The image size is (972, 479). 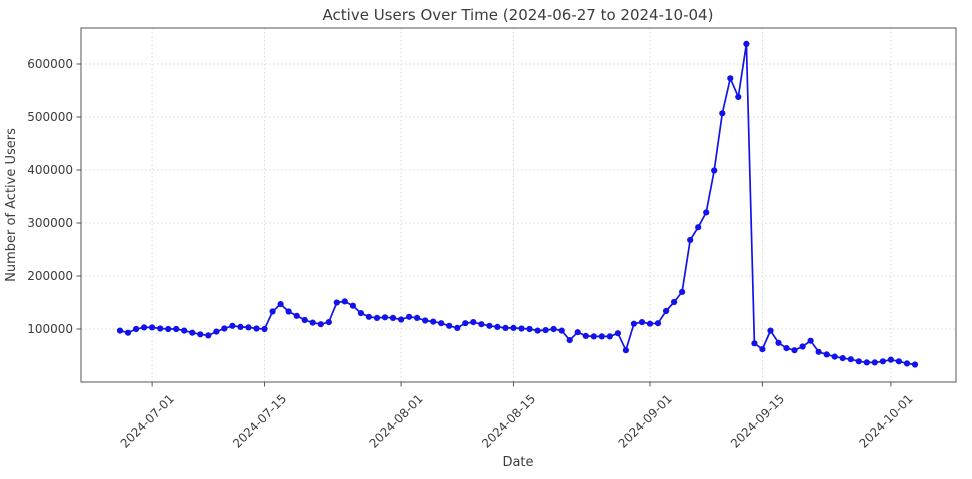 I want to click on x-tick-label: 2024-09-15, so click(x=757, y=421).